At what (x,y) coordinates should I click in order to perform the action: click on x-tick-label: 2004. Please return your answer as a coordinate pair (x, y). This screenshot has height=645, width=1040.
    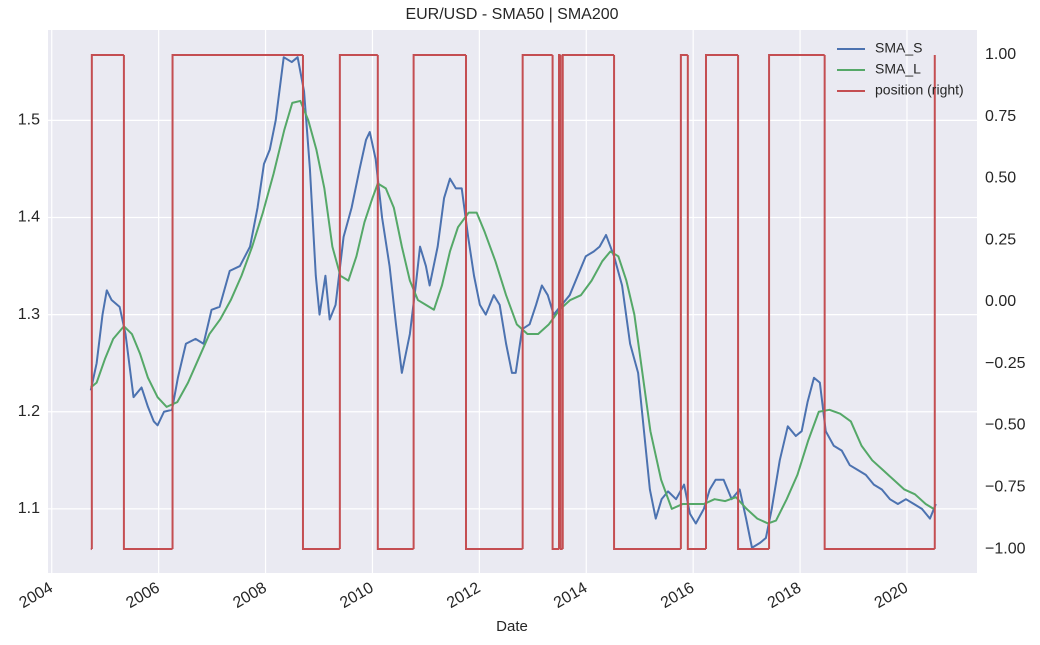
    Looking at the image, I should click on (36, 595).